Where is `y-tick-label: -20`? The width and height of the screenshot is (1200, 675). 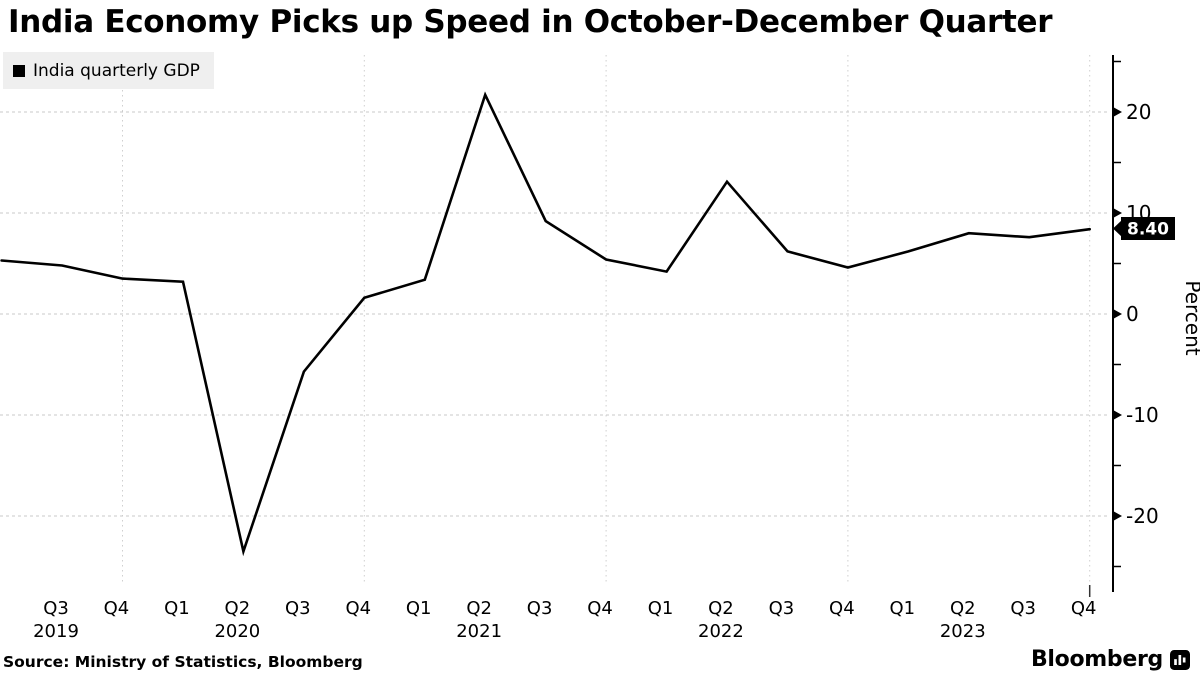 y-tick-label: -20 is located at coordinates (1142, 516).